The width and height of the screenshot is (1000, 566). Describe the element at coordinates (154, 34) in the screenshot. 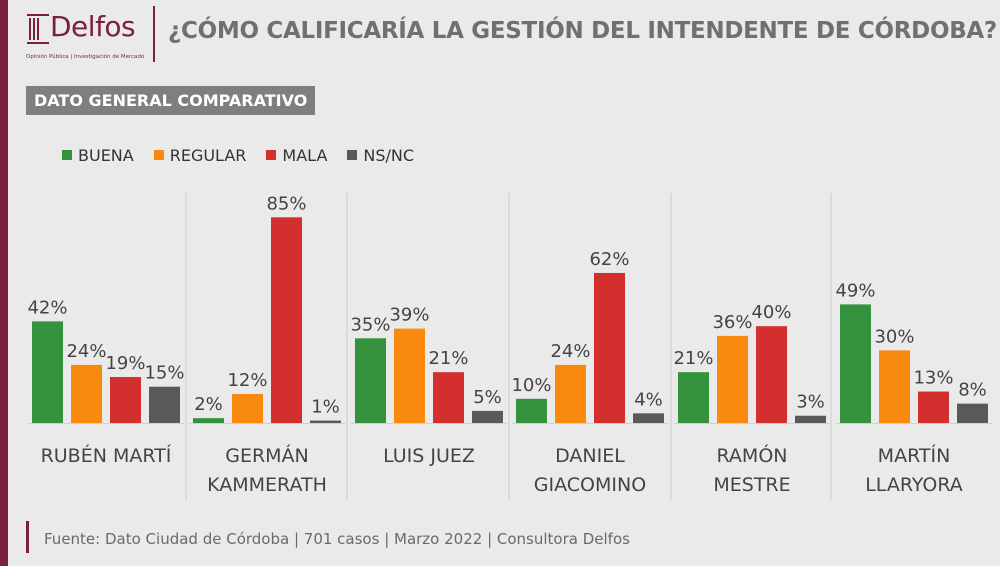

I see `header-divider` at that location.